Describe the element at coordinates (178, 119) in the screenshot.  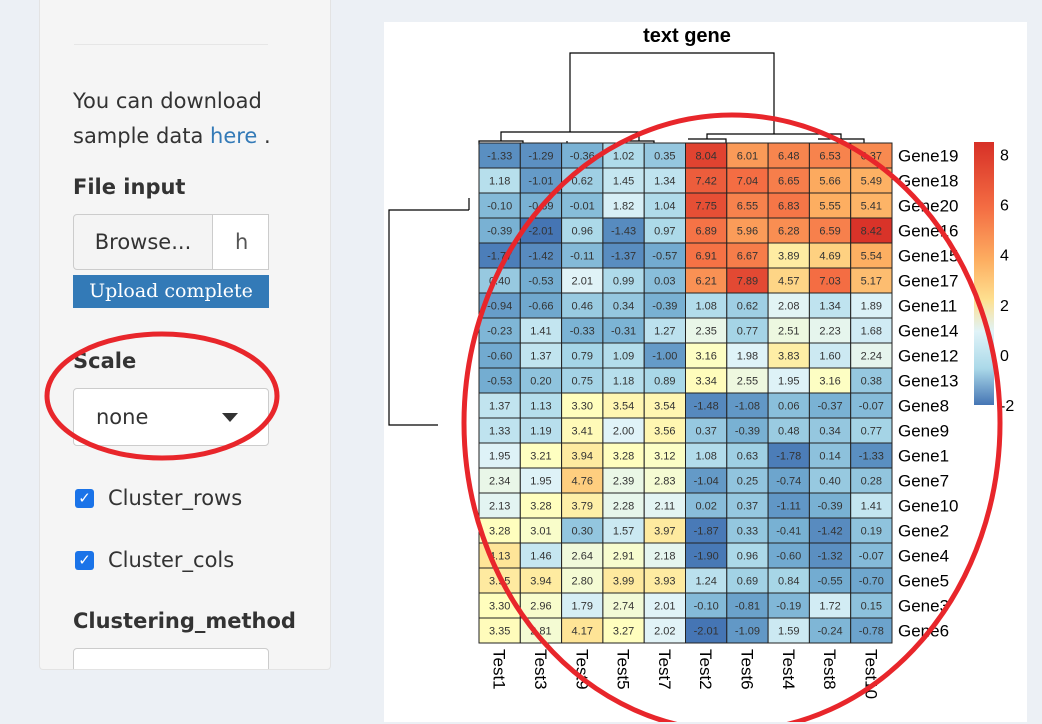
I see `download-hint: You can download sample data here .` at that location.